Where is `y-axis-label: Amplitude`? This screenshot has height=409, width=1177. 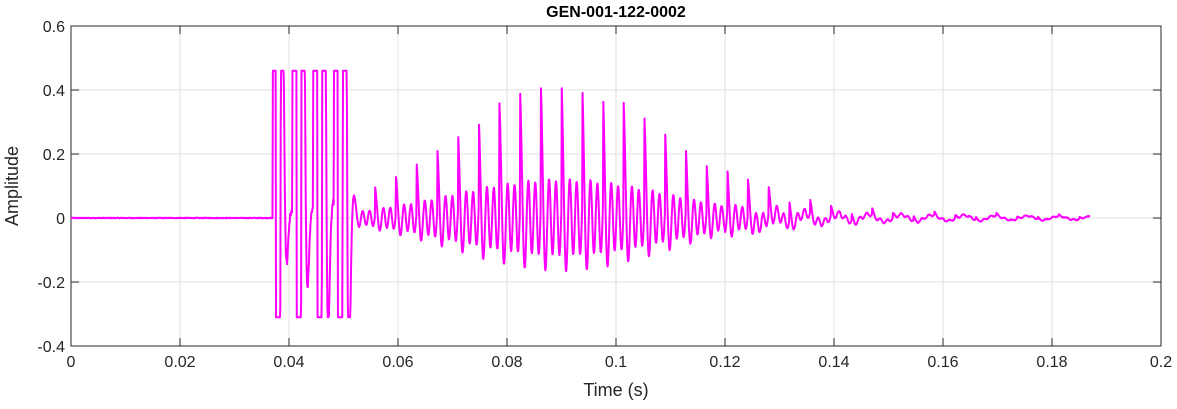 y-axis-label: Amplitude is located at coordinates (12, 186).